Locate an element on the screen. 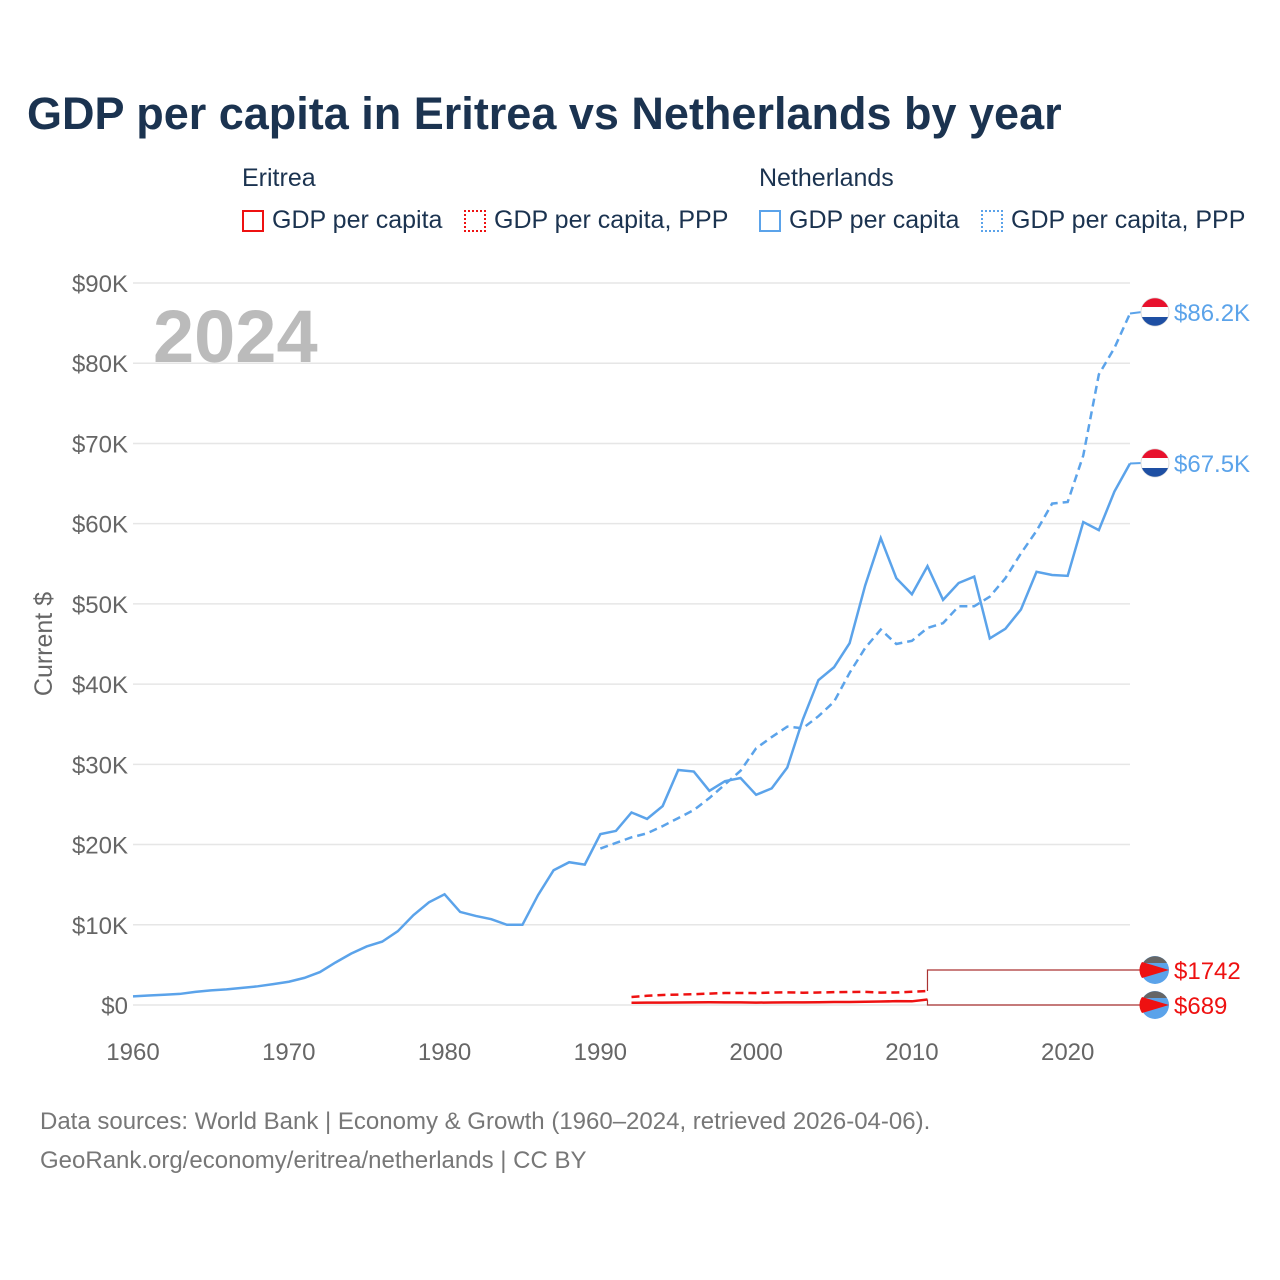 This screenshot has width=1280, height=1280. y-tick-label: $40K is located at coordinates (100, 685).